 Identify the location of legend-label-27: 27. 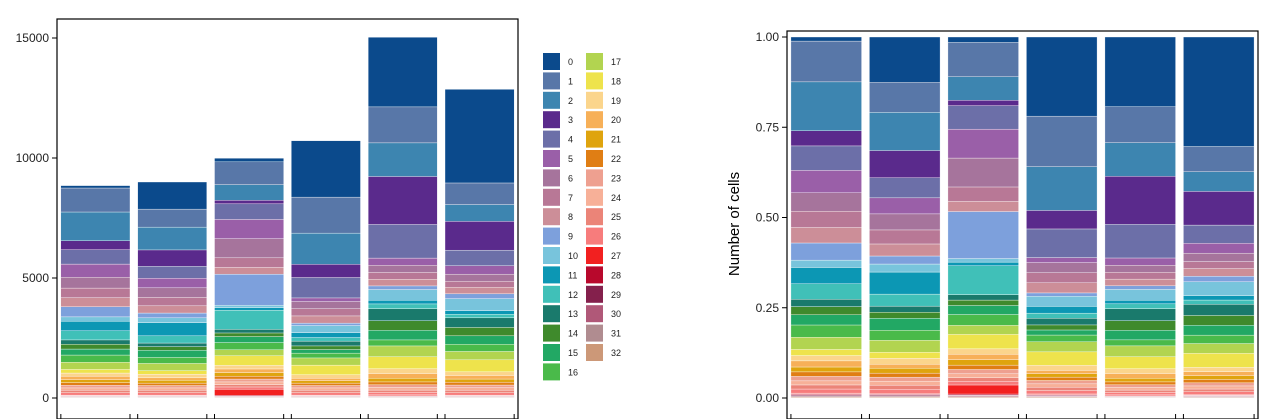
(616, 256).